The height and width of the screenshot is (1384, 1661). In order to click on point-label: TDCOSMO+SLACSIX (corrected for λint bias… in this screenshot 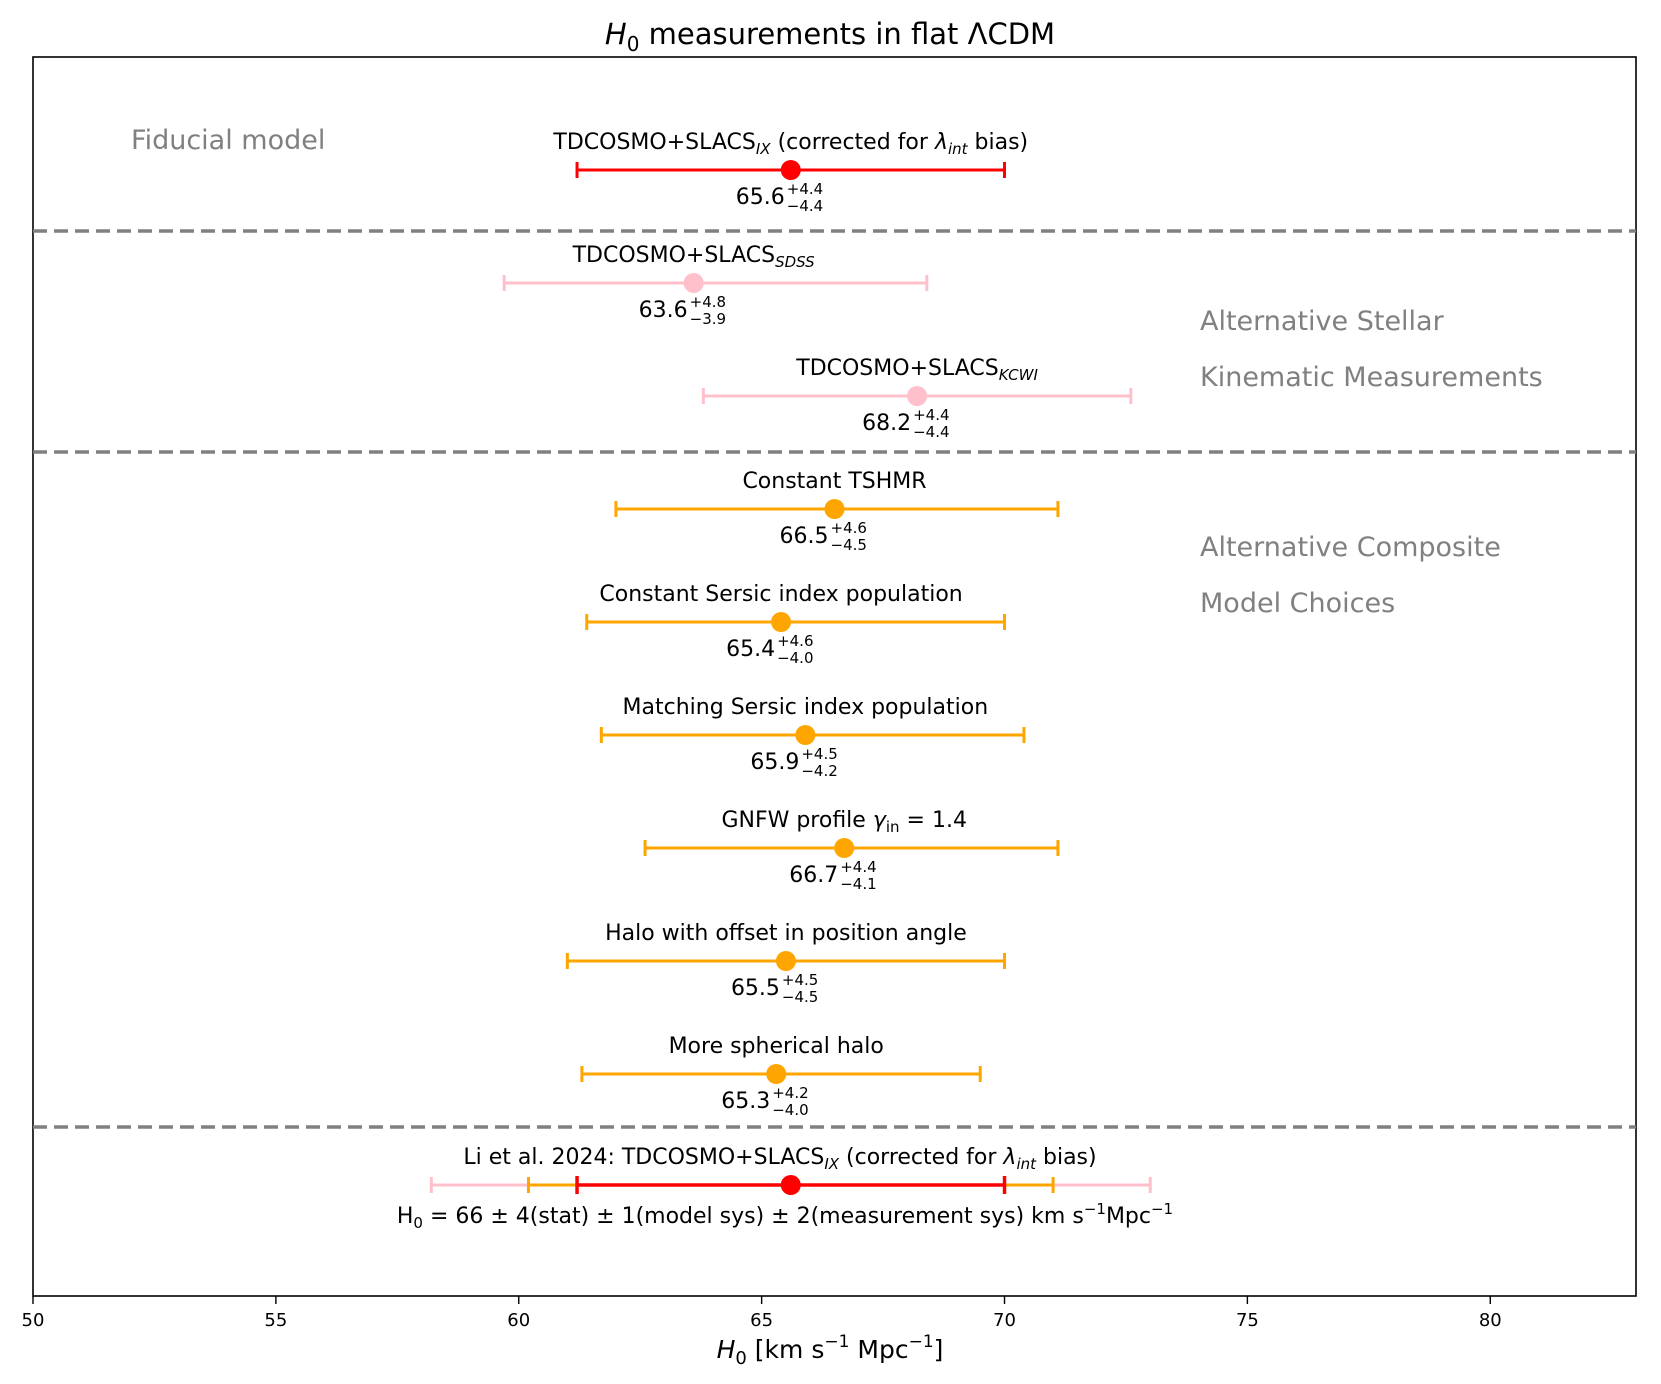, I will do `click(790, 144)`.